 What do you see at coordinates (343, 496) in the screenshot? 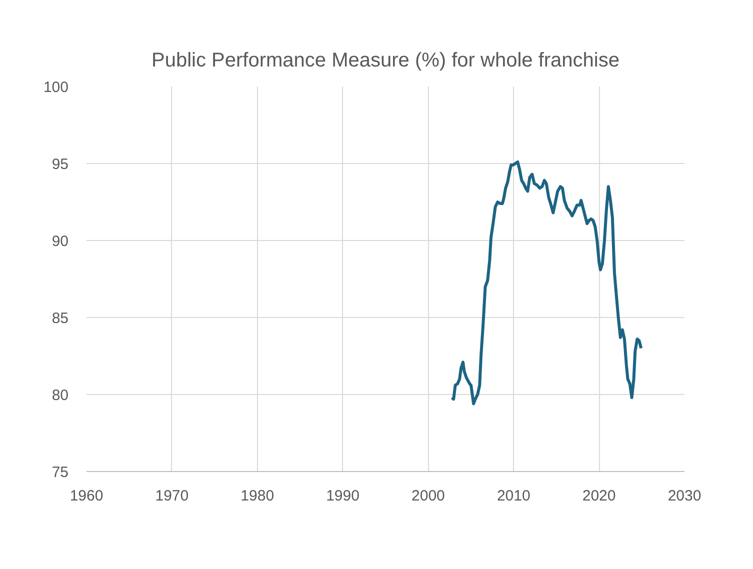
I see `x-tick-label: 1990` at bounding box center [343, 496].